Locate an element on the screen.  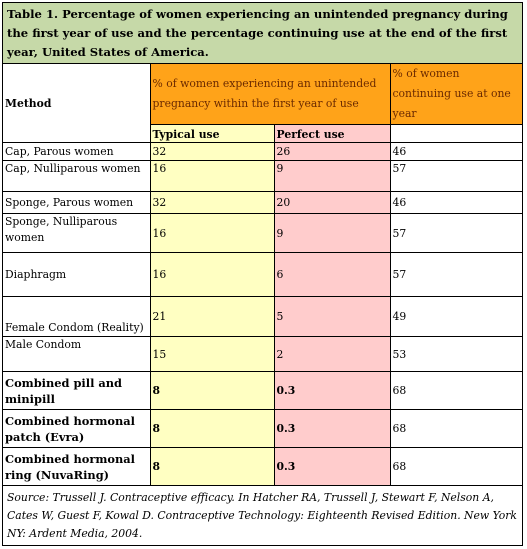
table-row: Sponge, Parous women 32 20 46 is located at coordinates (262, 202).